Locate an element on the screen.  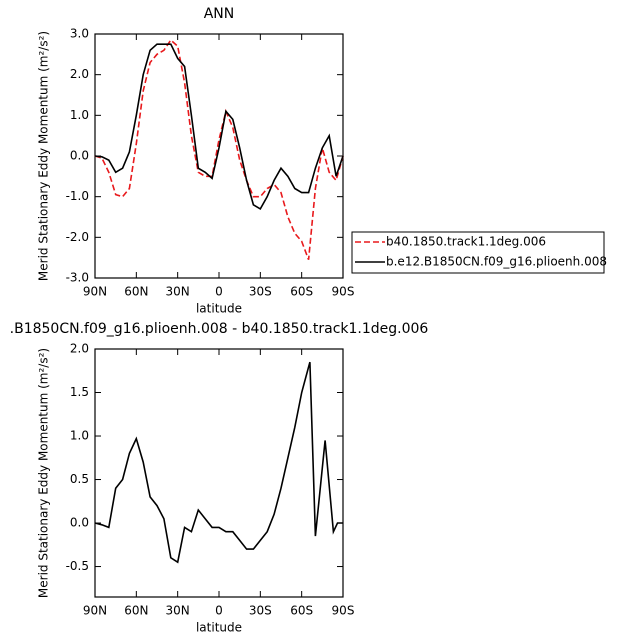
y-tick-label: 0.5 is located at coordinates (79, 479).